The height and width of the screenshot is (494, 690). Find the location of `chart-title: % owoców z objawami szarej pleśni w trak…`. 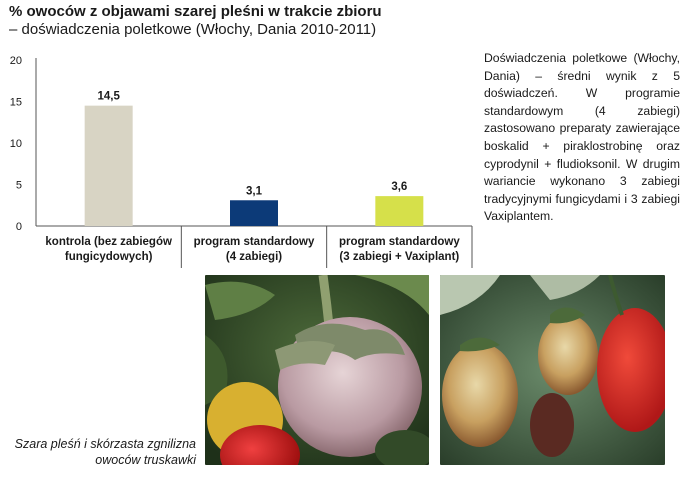

chart-title: % owoców z objawami szarej pleśni w trak… is located at coordinates (195, 21).